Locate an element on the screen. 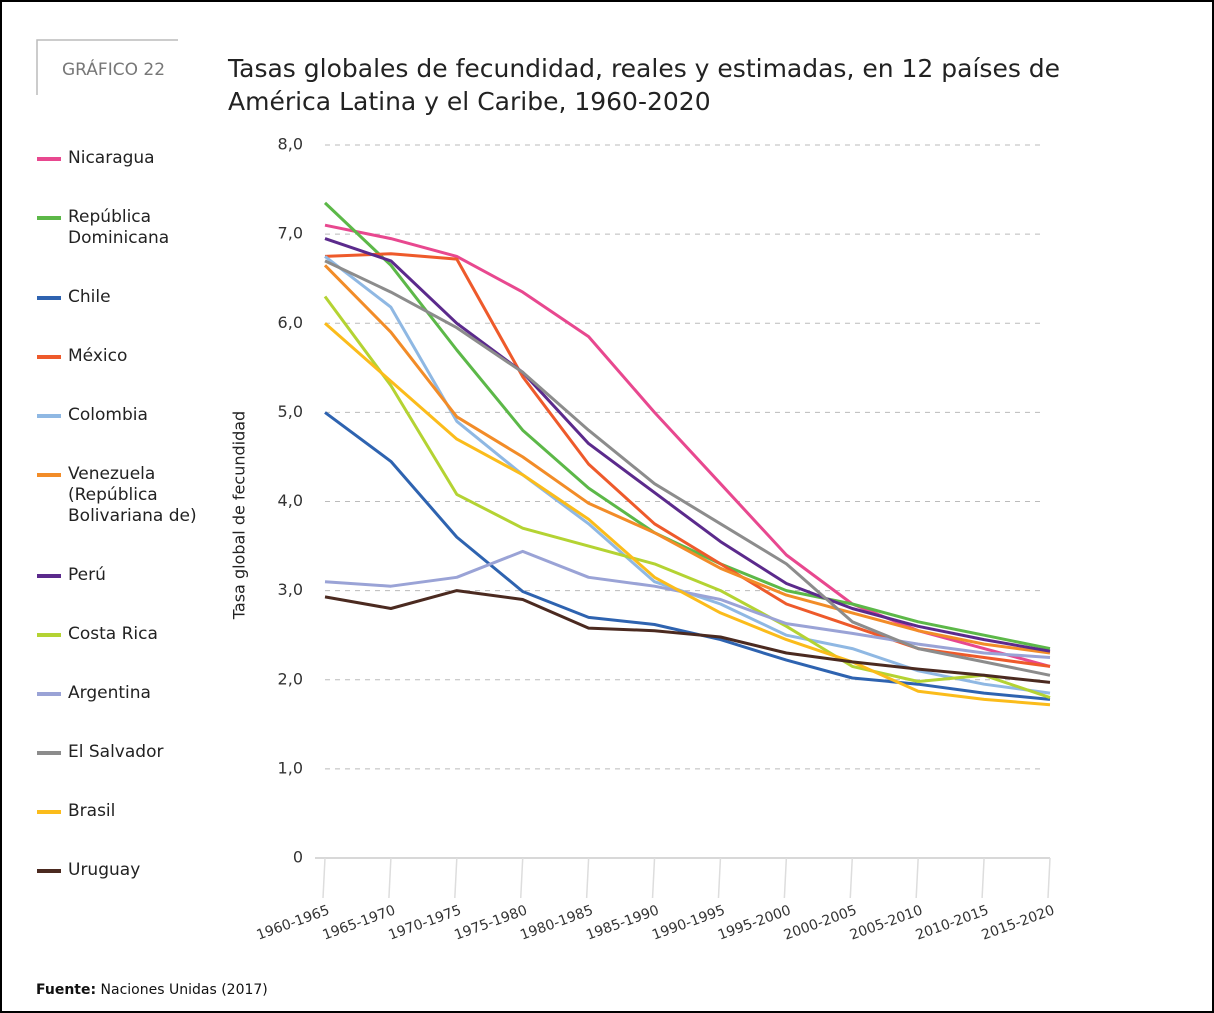  y-tick-label: 4,0 is located at coordinates (290, 500).